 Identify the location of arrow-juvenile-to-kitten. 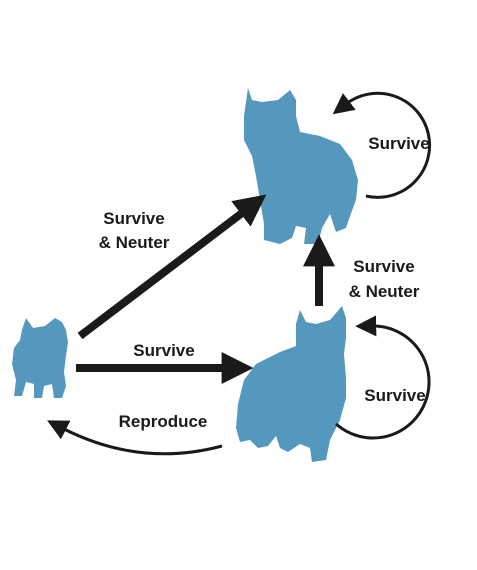
(135, 438).